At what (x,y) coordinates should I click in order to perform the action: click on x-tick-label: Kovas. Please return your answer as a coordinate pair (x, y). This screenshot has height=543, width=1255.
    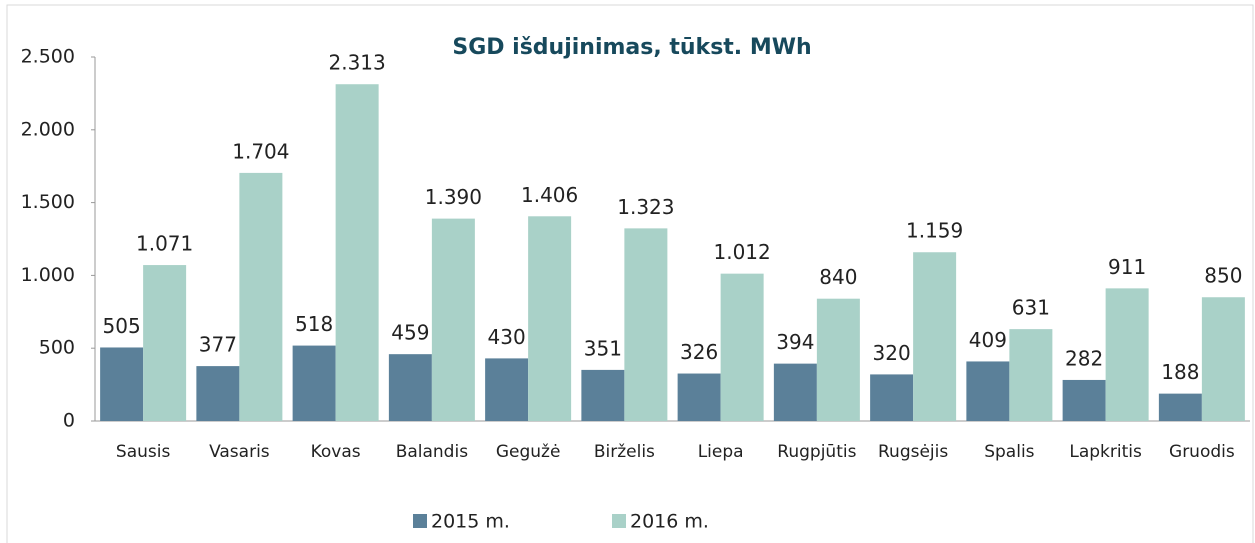
    Looking at the image, I should click on (336, 452).